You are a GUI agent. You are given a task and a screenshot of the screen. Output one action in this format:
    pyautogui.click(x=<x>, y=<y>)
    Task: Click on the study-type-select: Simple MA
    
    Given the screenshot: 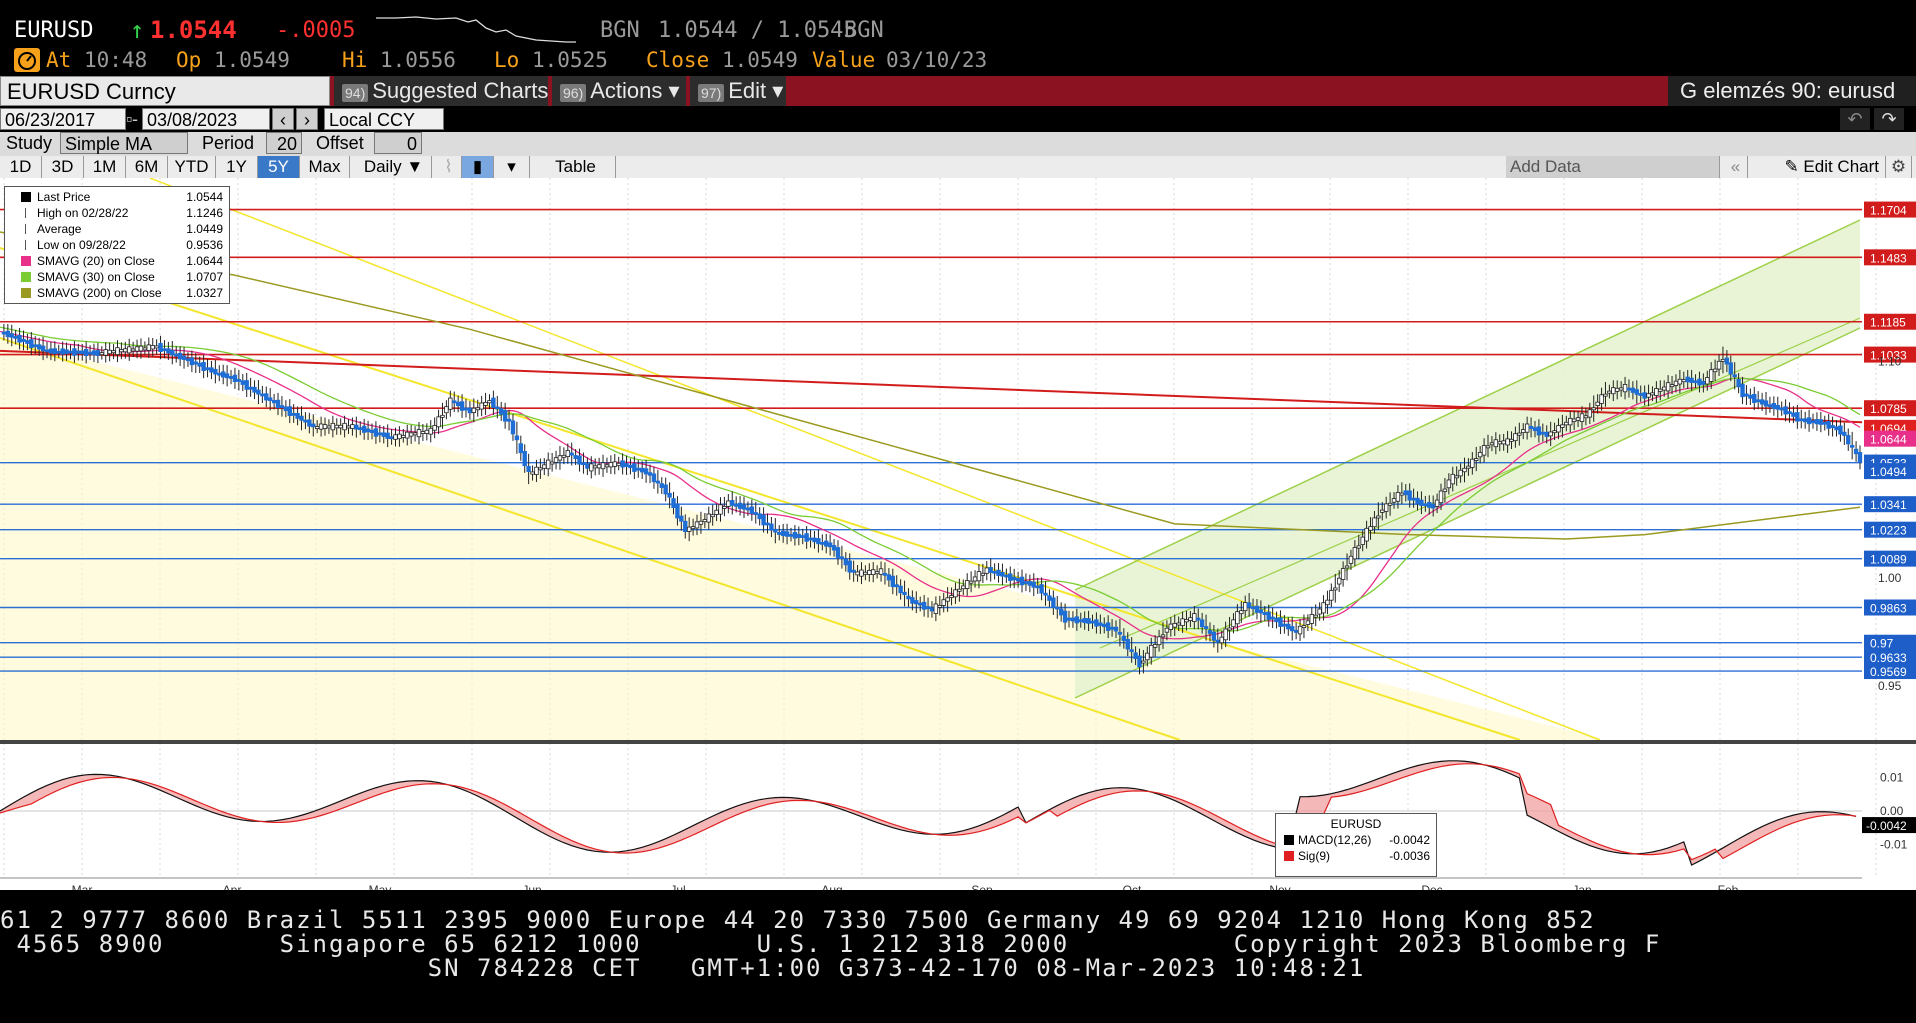 What is the action you would take?
    pyautogui.click(x=124, y=143)
    